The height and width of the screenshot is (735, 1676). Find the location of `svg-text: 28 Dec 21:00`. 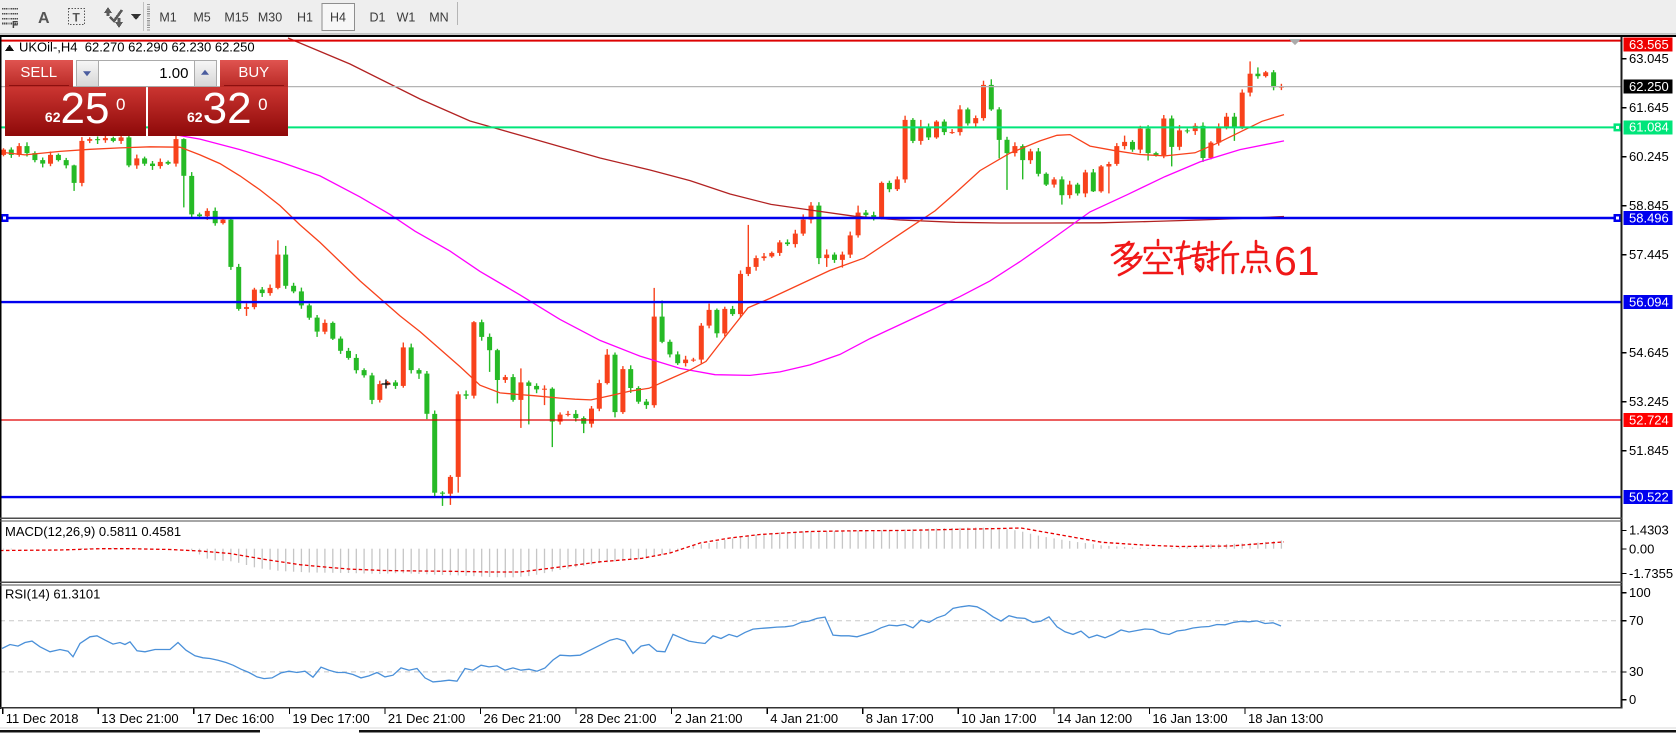

svg-text: 28 Dec 21:00 is located at coordinates (617, 718).